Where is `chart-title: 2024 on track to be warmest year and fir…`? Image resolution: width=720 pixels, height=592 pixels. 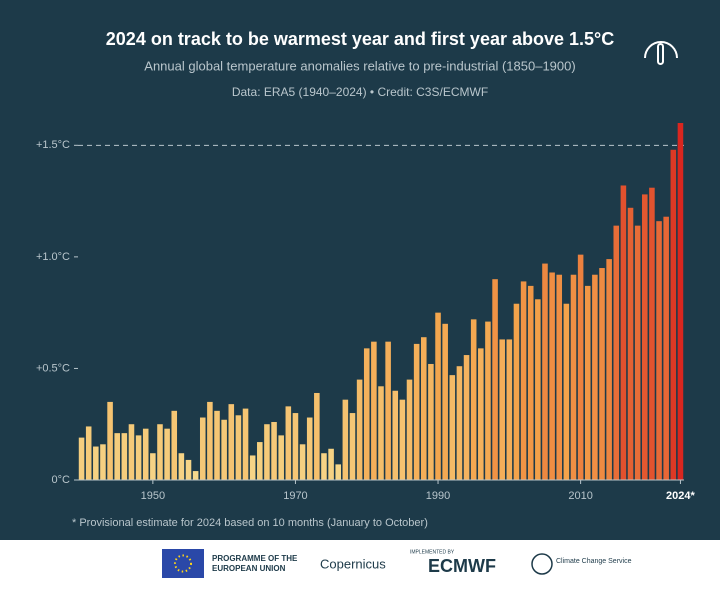 chart-title: 2024 on track to be warmest year and fir… is located at coordinates (360, 39).